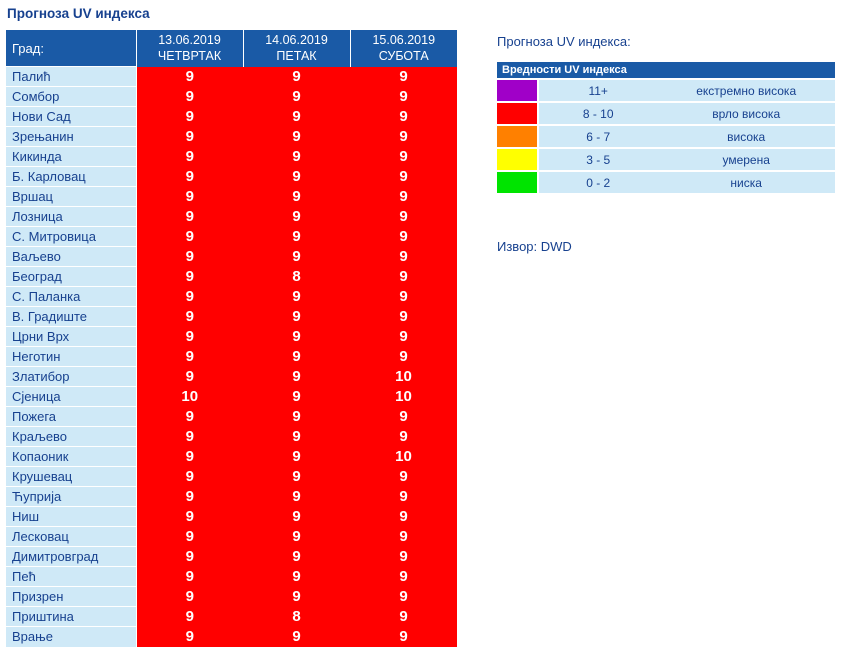  What do you see at coordinates (231, 396) in the screenshot?
I see `table-row: Сјеница 10 9 10` at bounding box center [231, 396].